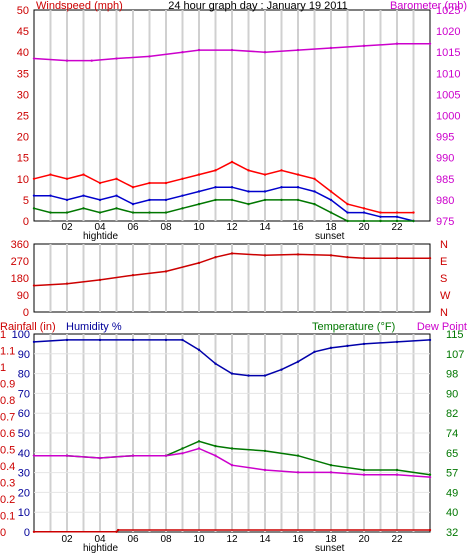  I want to click on direction-degree-labels: 0 90 180 270 360, so click(20, 279).